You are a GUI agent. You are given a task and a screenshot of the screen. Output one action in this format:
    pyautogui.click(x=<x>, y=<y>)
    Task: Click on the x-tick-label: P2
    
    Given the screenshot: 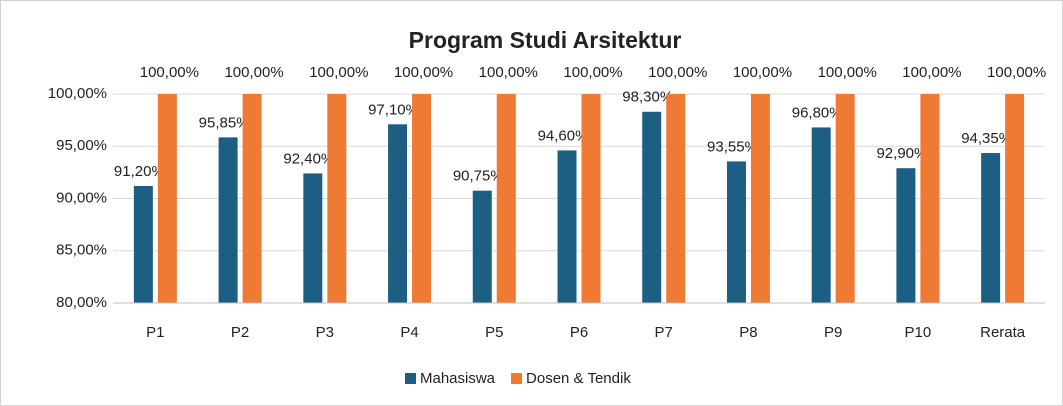 What is the action you would take?
    pyautogui.click(x=240, y=332)
    